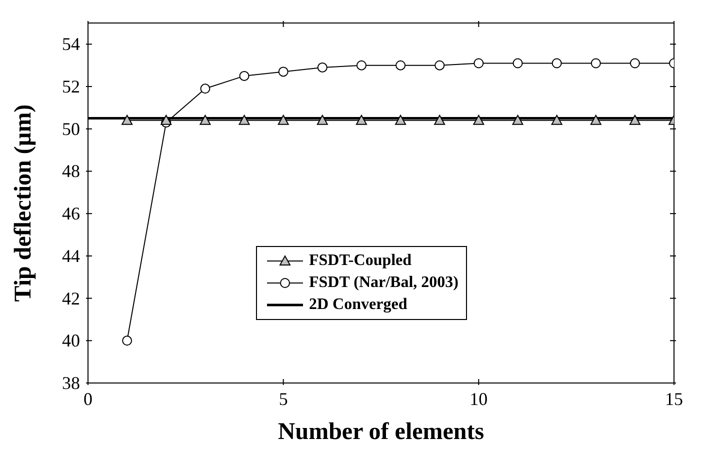  Describe the element at coordinates (71, 298) in the screenshot. I see `y-tick-label: 42` at that location.